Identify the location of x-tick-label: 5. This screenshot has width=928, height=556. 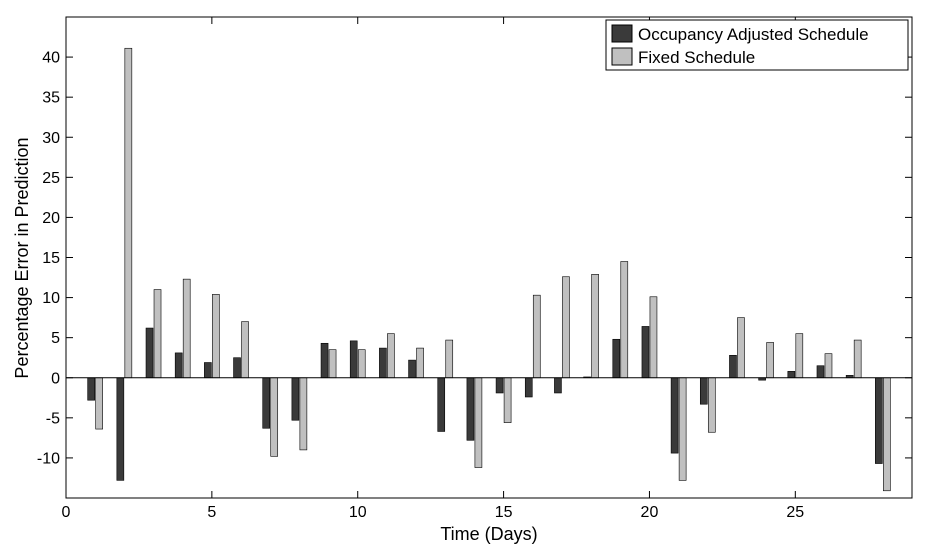
(211, 512).